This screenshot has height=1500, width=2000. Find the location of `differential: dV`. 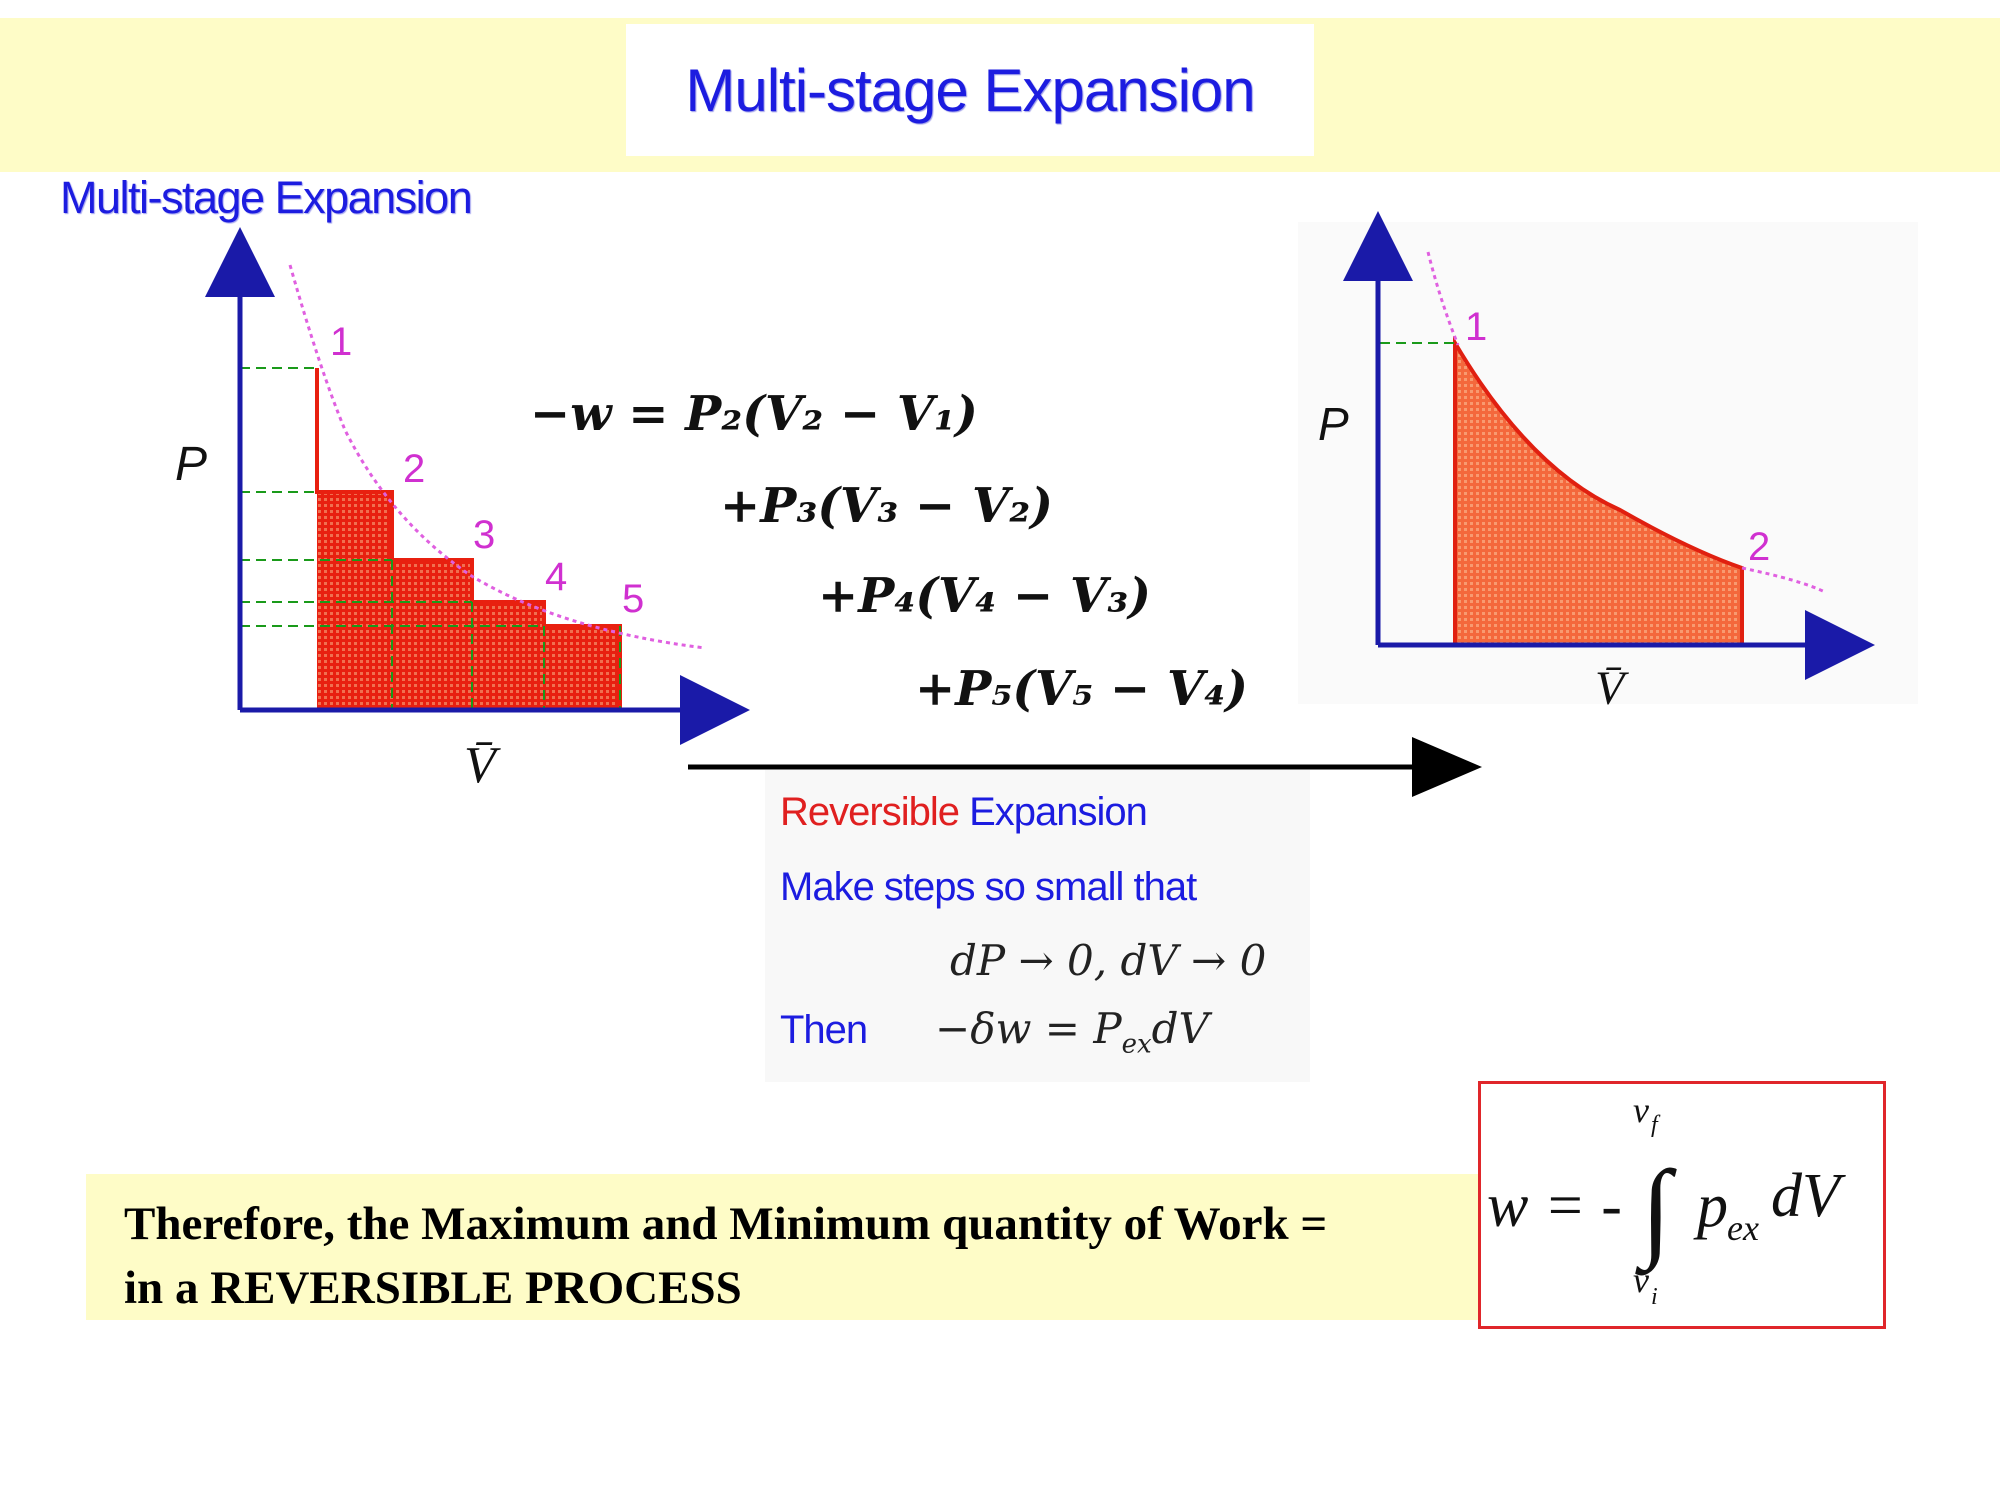

differential: dV is located at coordinates (1808, 1196).